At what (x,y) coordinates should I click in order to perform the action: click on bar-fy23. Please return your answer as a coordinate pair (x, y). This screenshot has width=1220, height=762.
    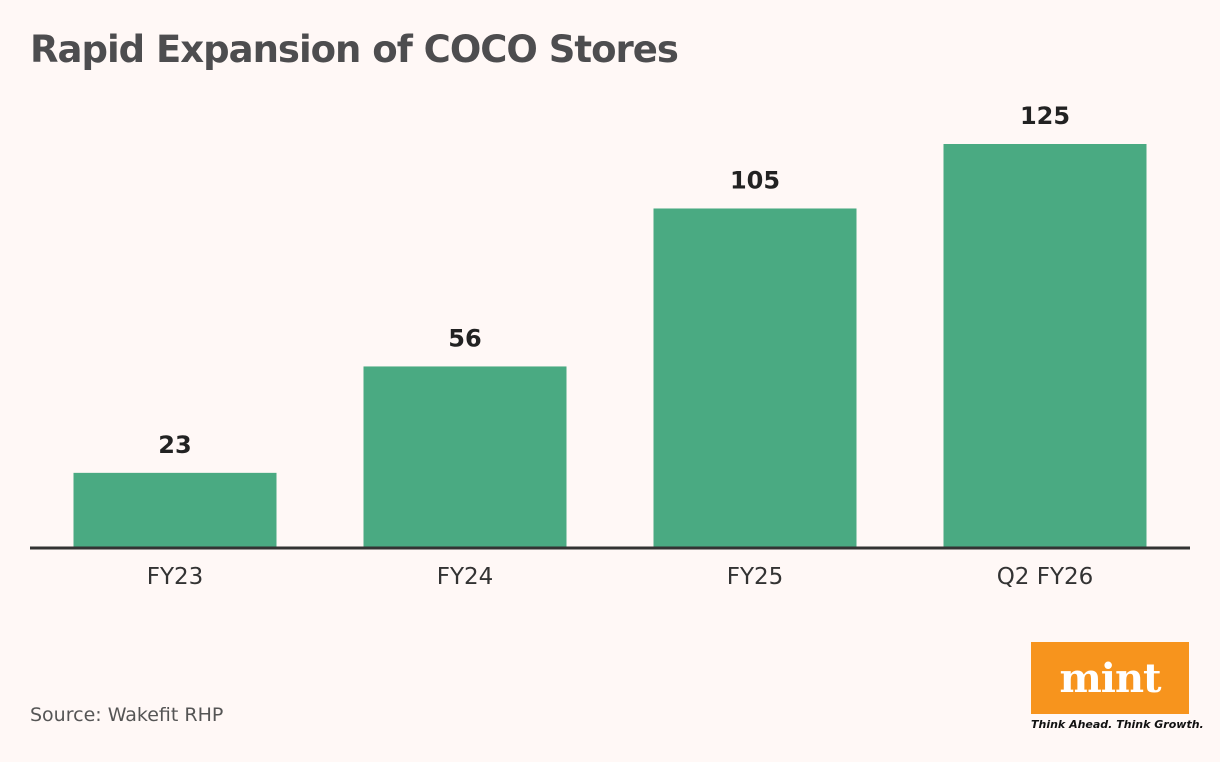
    Looking at the image, I should click on (175, 509).